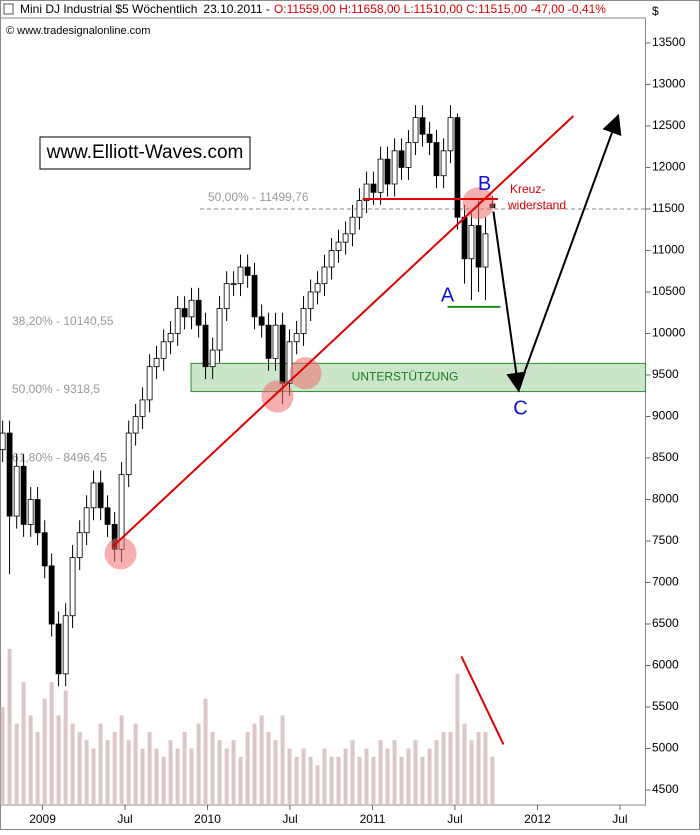  I want to click on fib-label: 50,00% - 11499,76, so click(258, 197).